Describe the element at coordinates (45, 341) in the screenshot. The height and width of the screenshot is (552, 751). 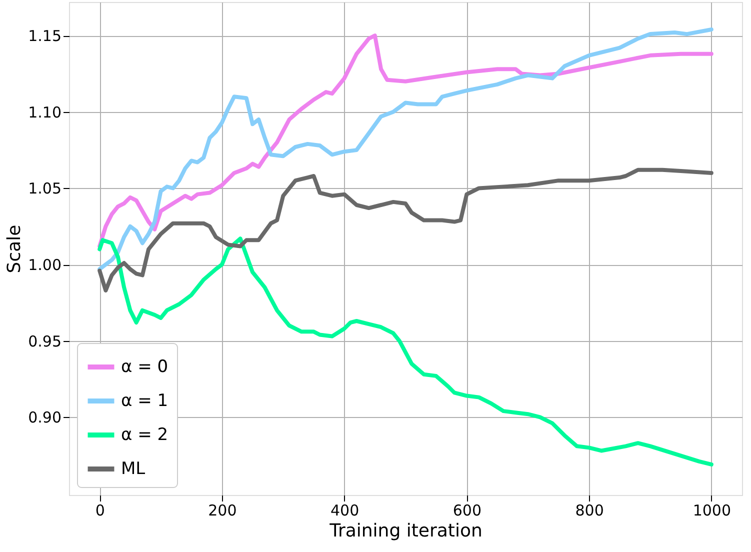
I see `y-tick-label: 0.95` at that location.